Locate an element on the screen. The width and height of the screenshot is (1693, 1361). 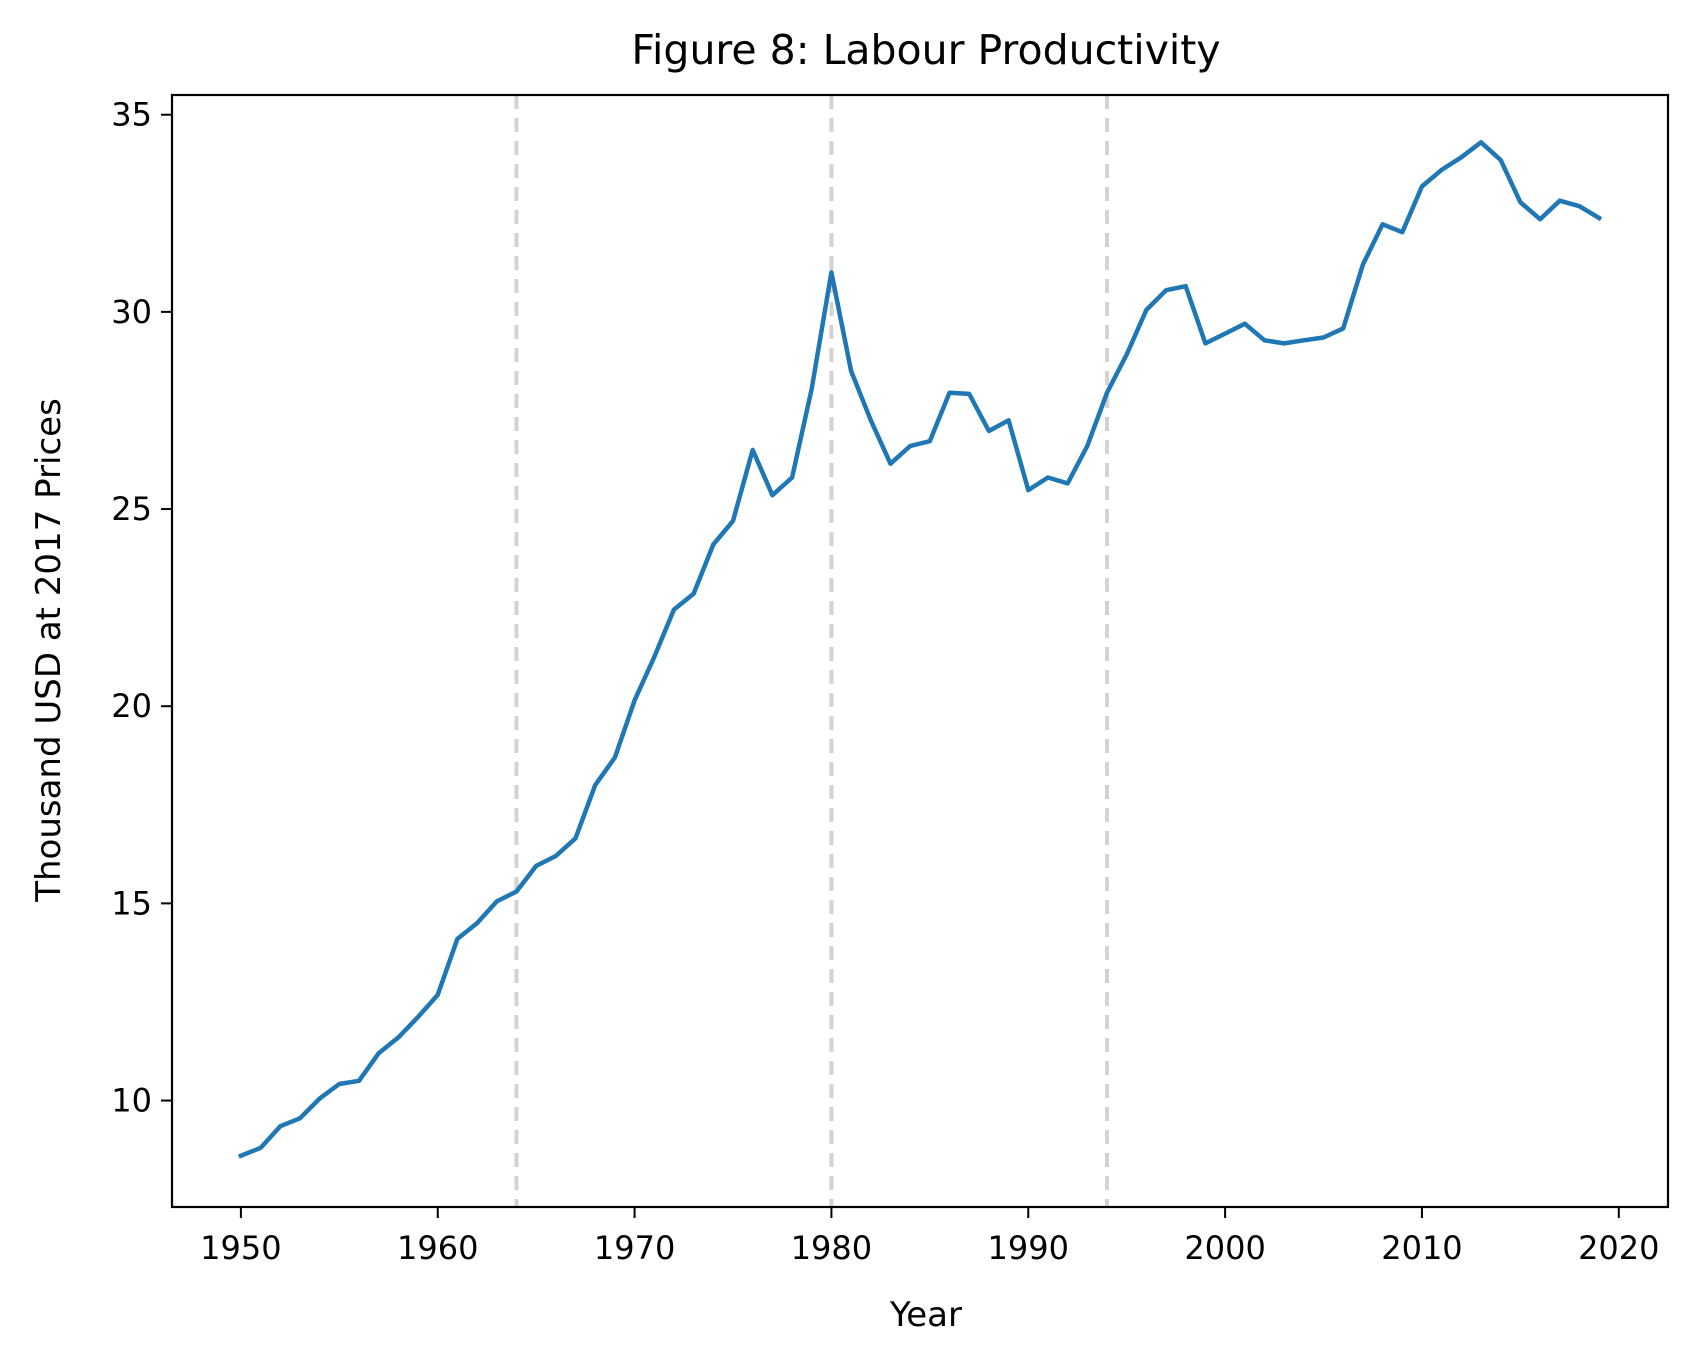
x-tick-label-1950: 1950 is located at coordinates (240, 1248).